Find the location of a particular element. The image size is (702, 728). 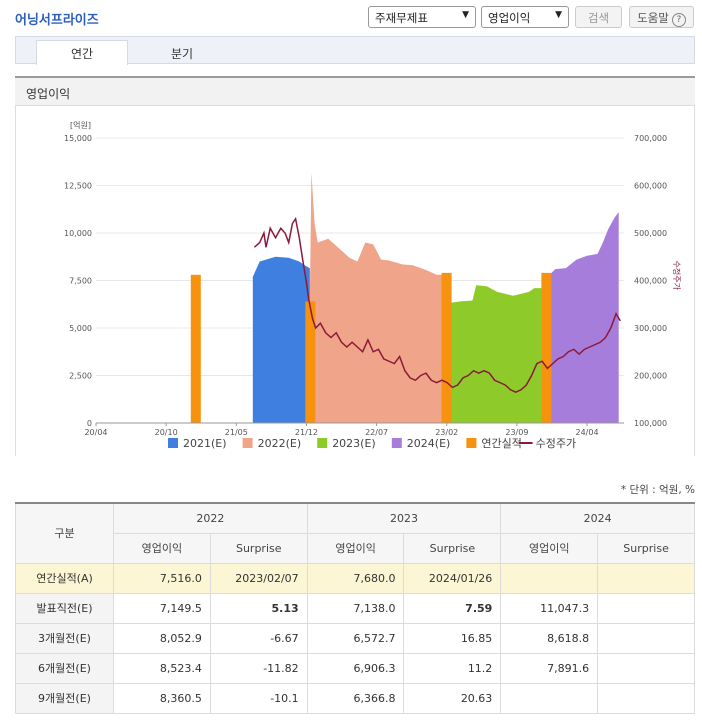

y-tick-label: 0 is located at coordinates (89, 423).